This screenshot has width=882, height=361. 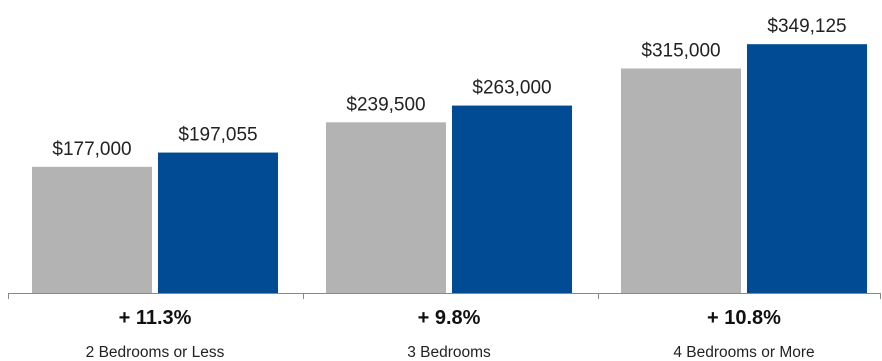 I want to click on value-label: $315,000, so click(x=680, y=51).